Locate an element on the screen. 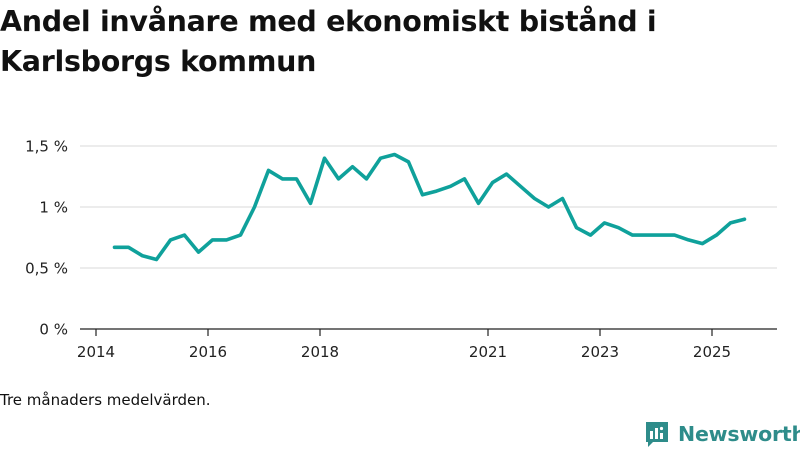  newsworthy-logo-icon is located at coordinates (657, 434).